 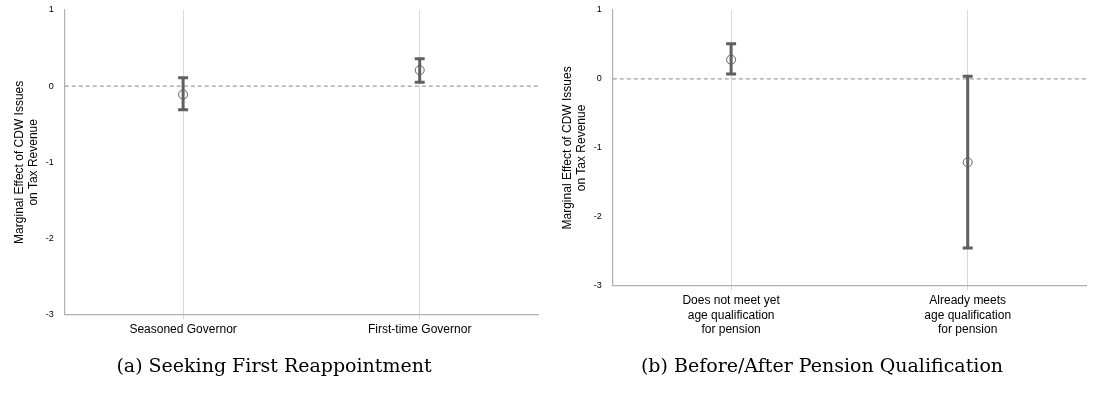 I want to click on text: (b) Before/After Pension Qualification, so click(x=822, y=365).